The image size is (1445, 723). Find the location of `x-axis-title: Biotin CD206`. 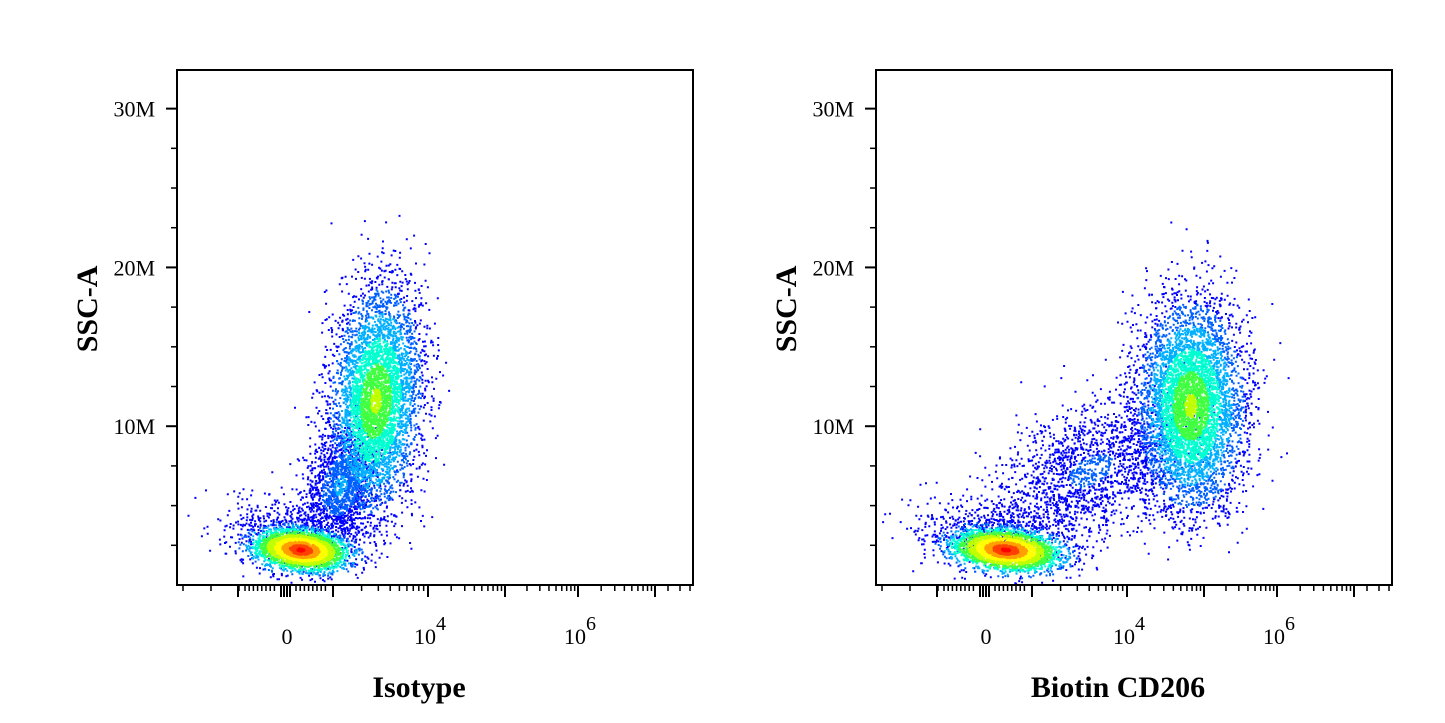

x-axis-title: Biotin CD206 is located at coordinates (1118, 687).